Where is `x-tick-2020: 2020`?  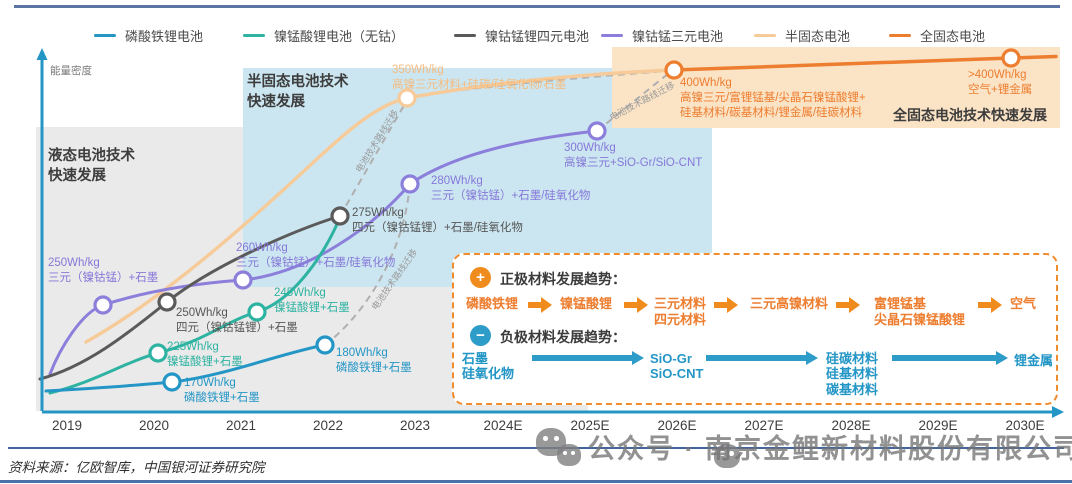
x-tick-2020: 2020 is located at coordinates (154, 425).